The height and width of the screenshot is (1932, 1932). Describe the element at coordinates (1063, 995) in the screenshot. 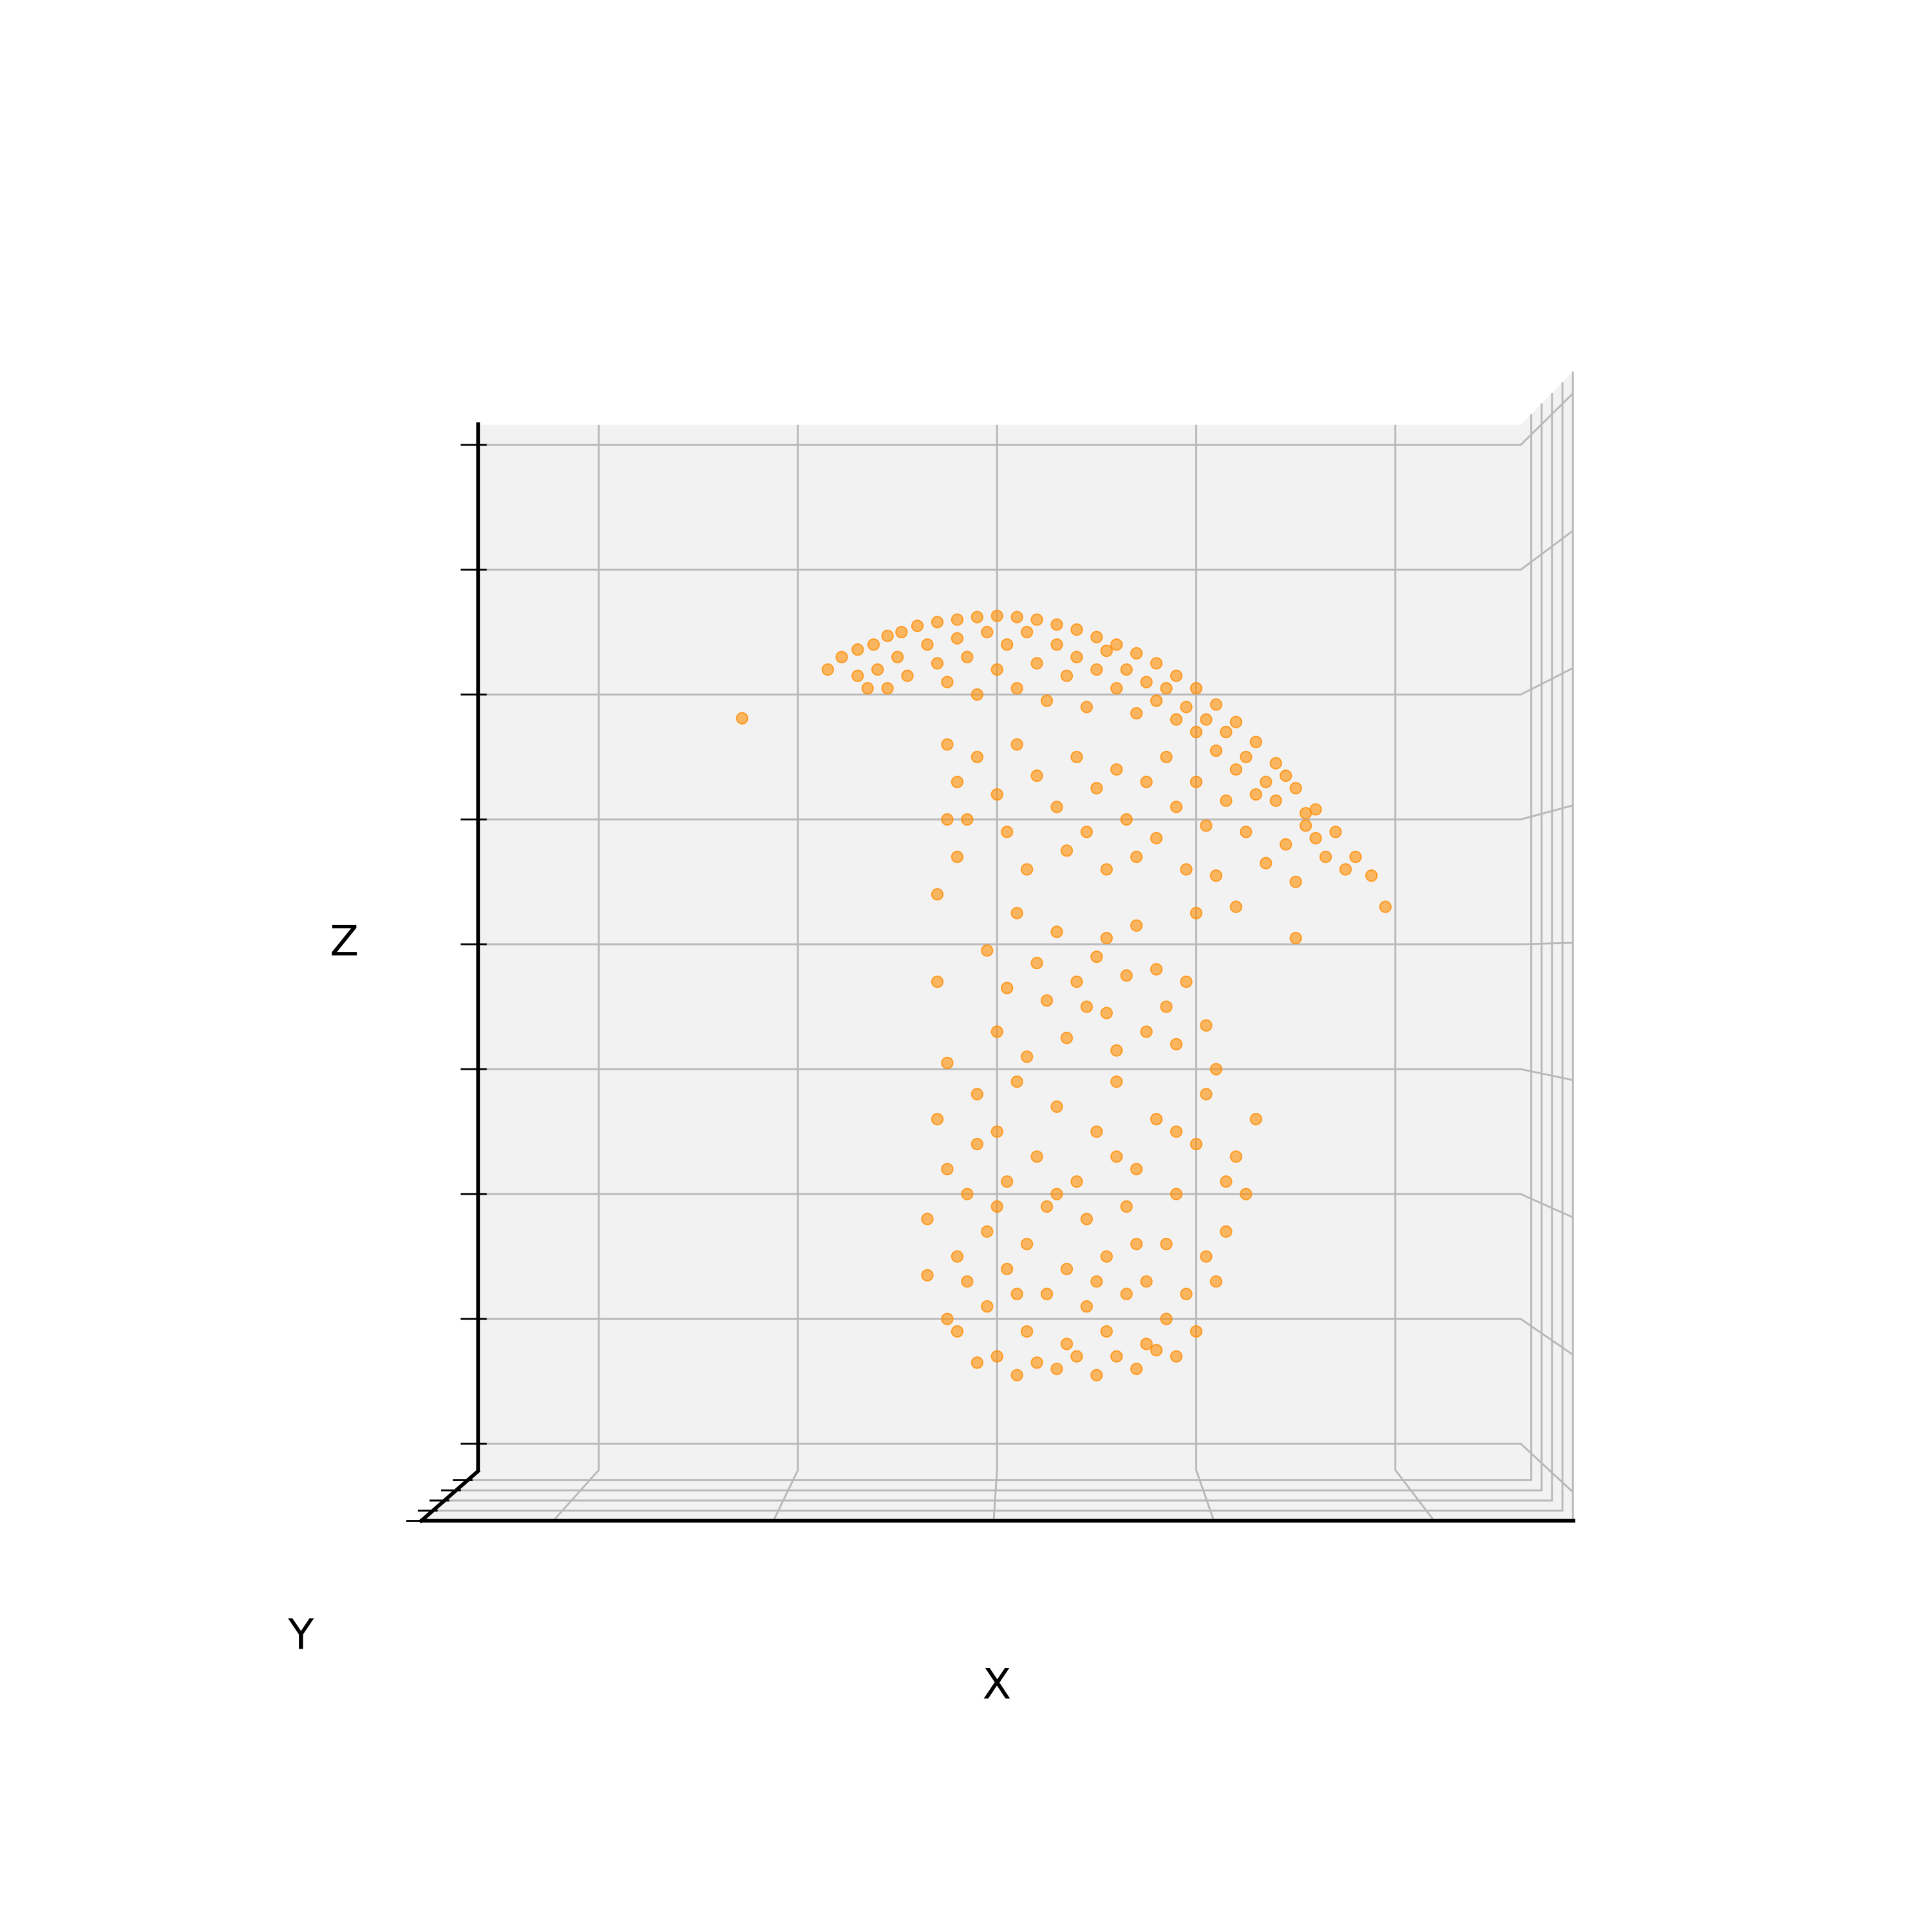

I see `points` at that location.